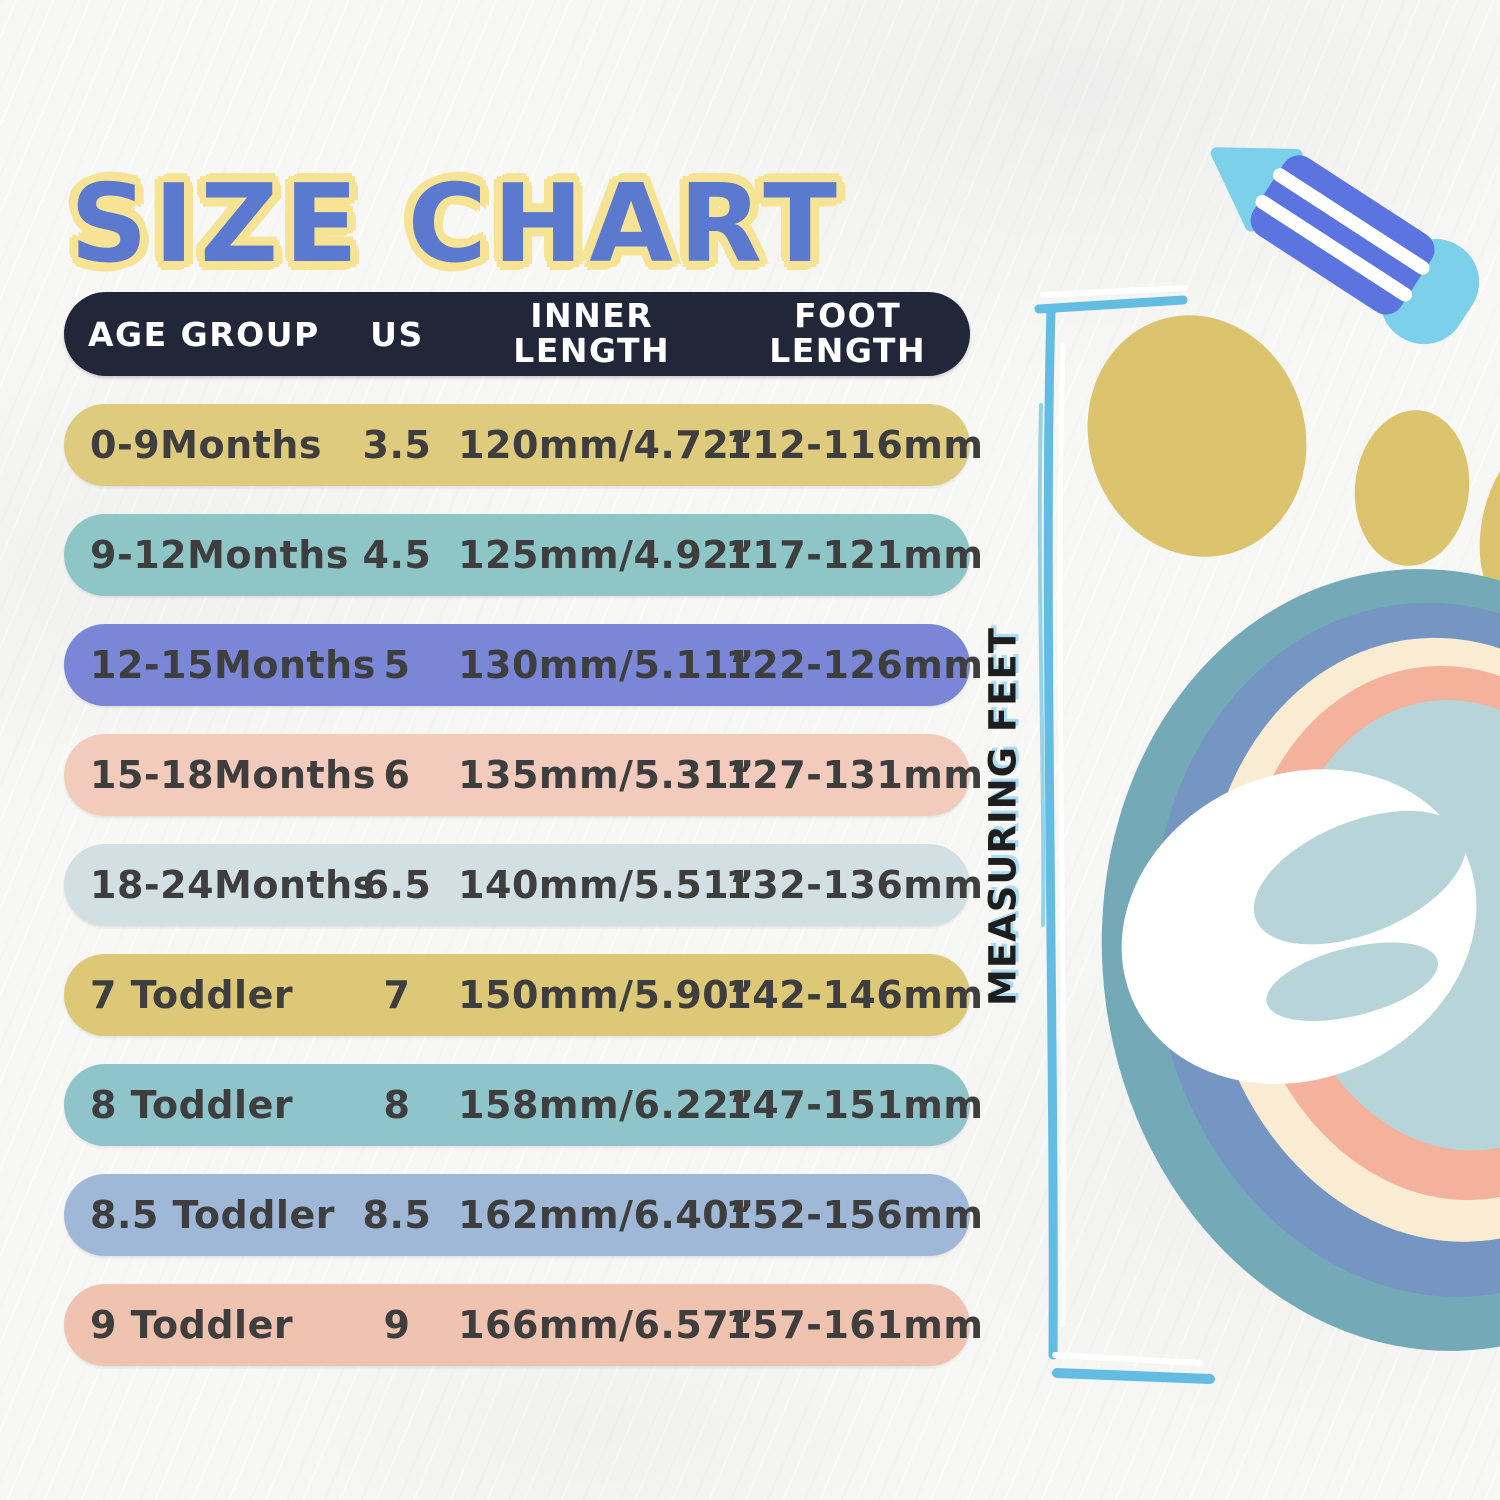 The width and height of the screenshot is (1500, 1500). I want to click on foot-length-cell: 147-151mm, so click(854, 1105).